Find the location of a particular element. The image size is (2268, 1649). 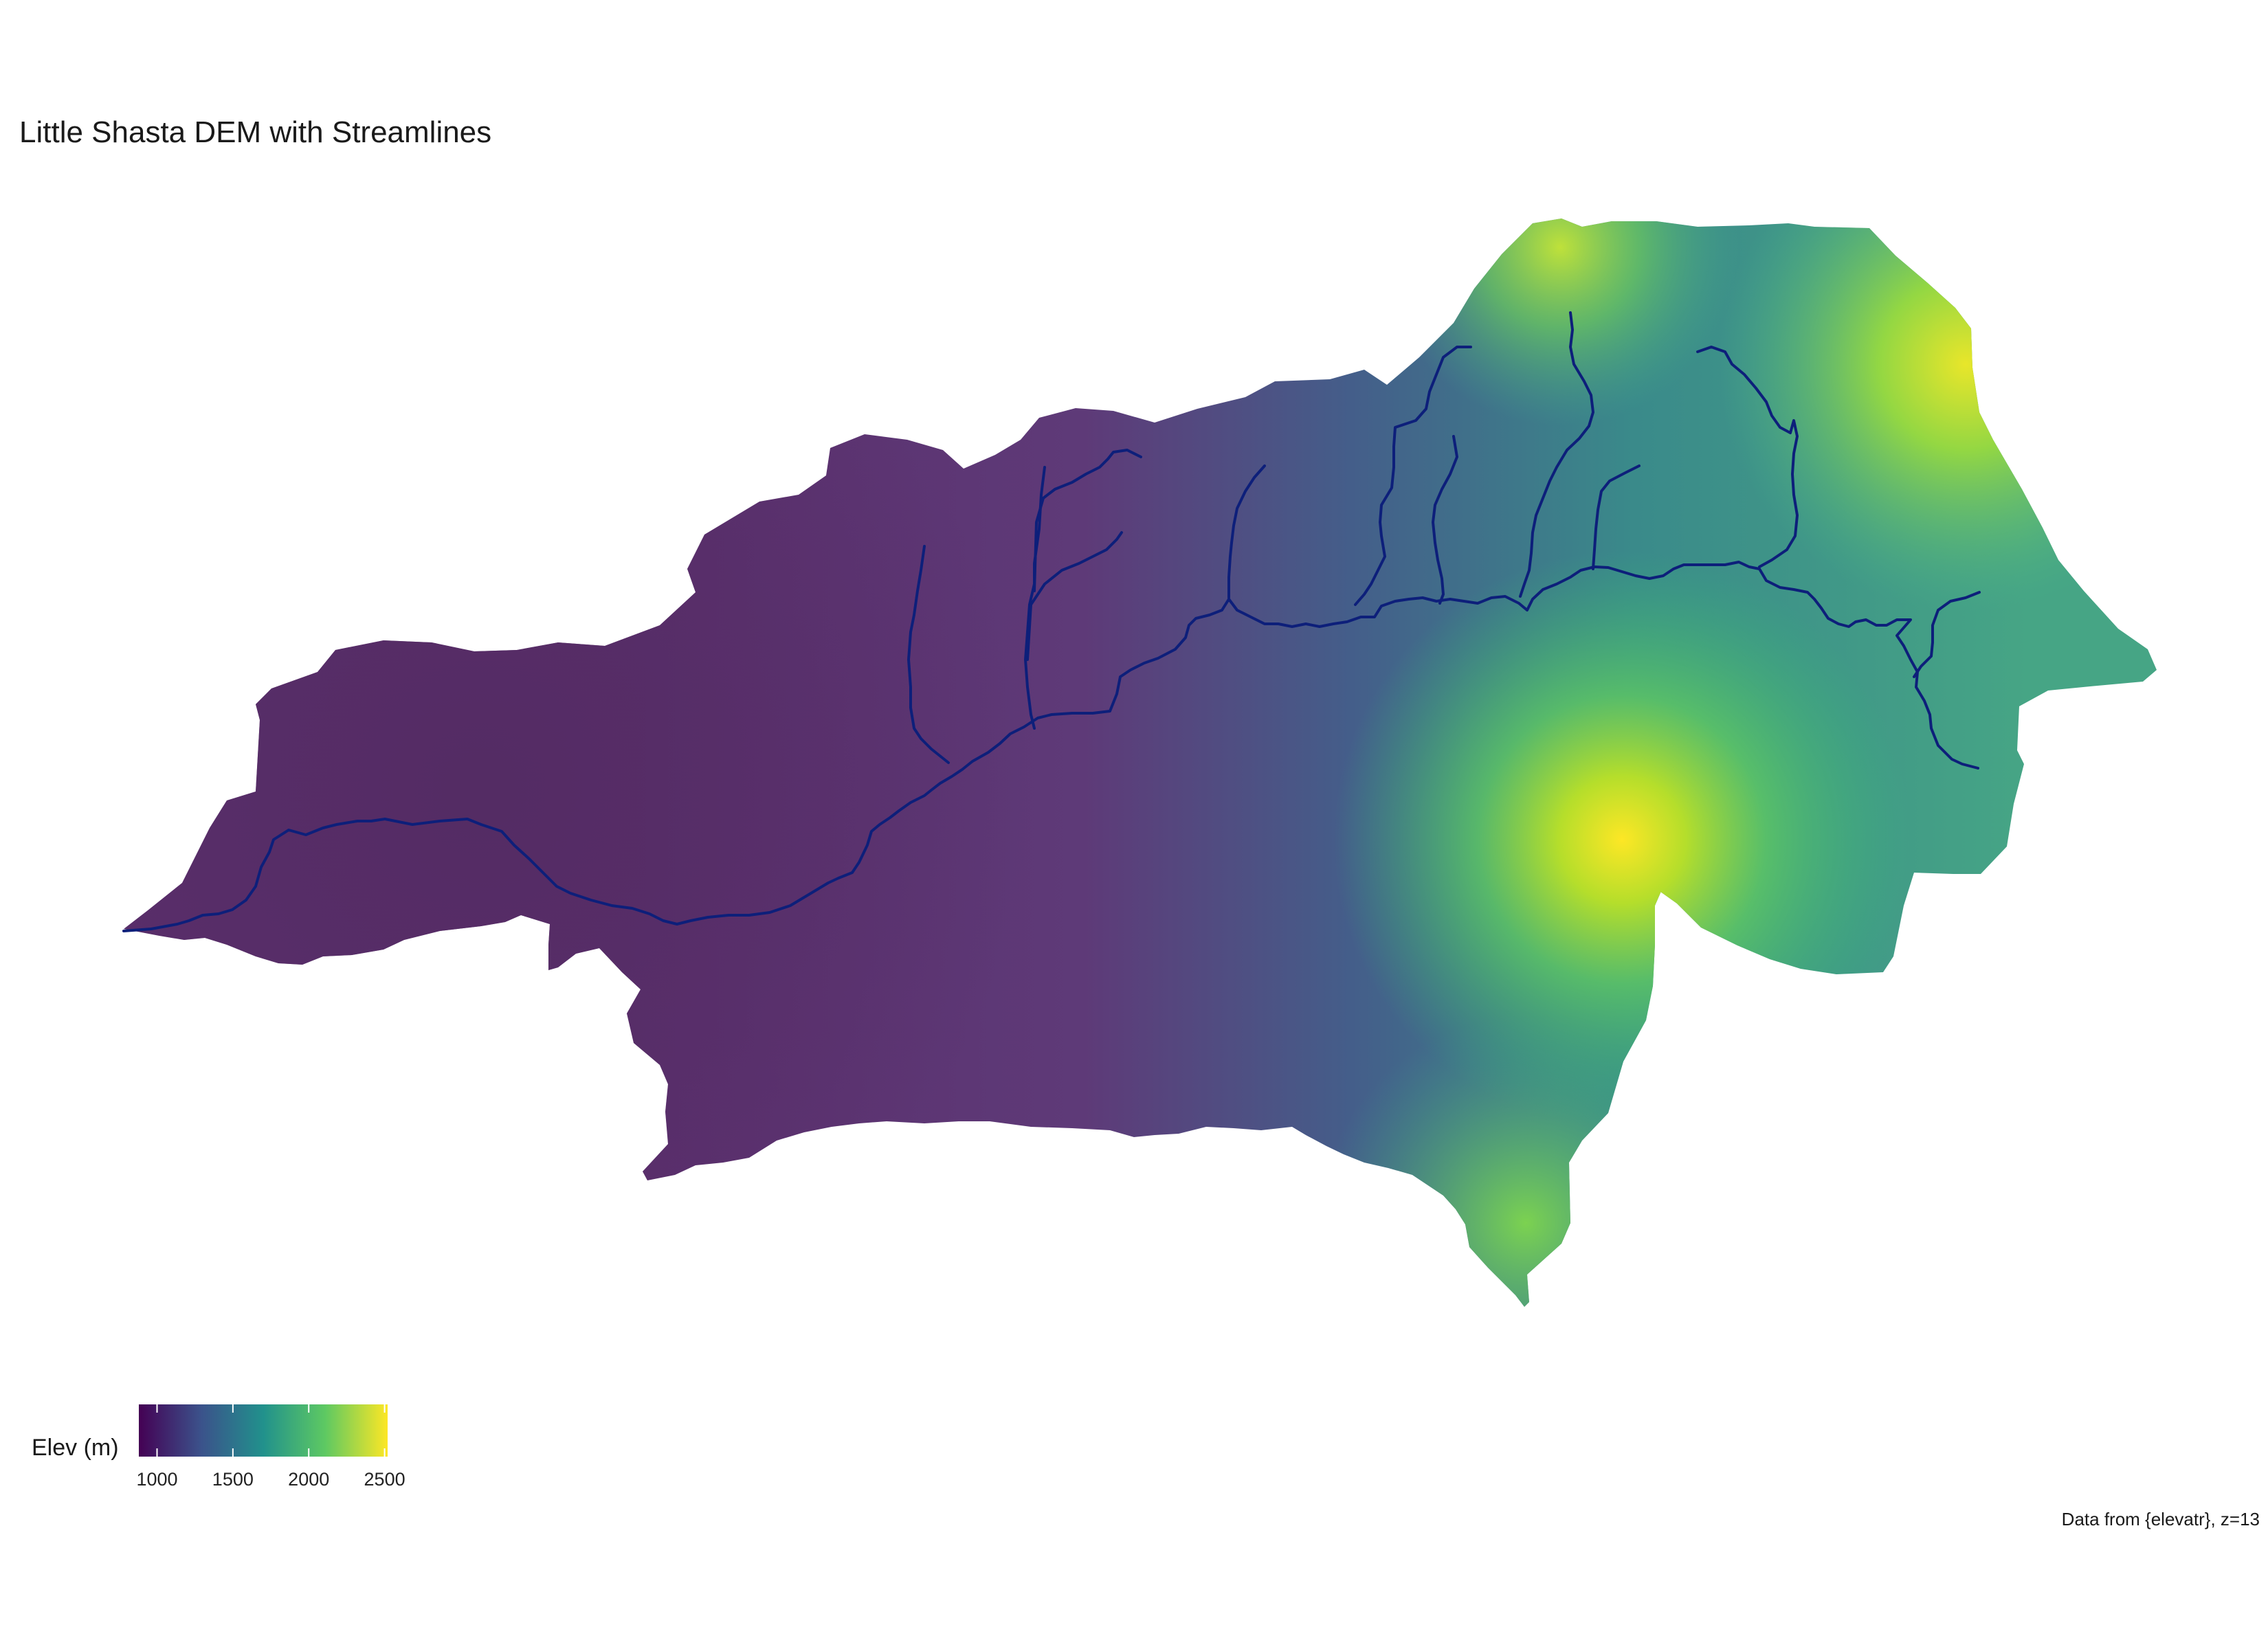

colorbar is located at coordinates (263, 1430).